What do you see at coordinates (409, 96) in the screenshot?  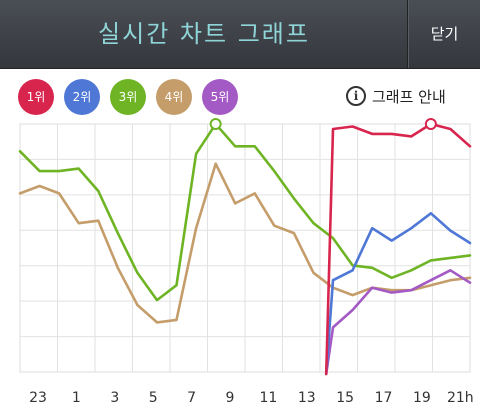 I see `graph-guide-label: 그래프 안내` at bounding box center [409, 96].